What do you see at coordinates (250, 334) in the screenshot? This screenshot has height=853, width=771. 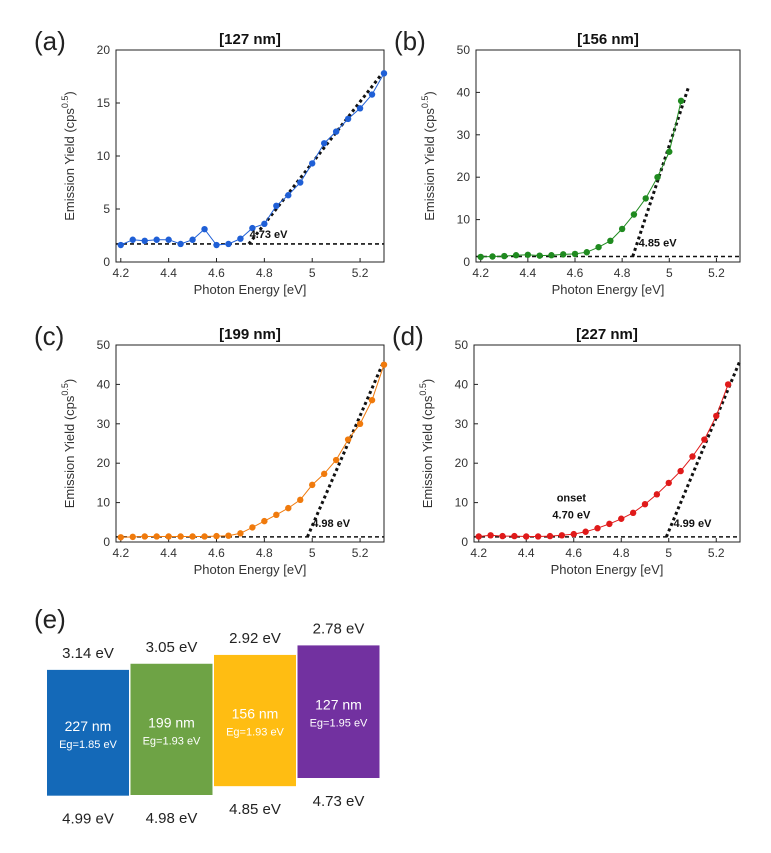 I see `chart-title: [199 nm]` at bounding box center [250, 334].